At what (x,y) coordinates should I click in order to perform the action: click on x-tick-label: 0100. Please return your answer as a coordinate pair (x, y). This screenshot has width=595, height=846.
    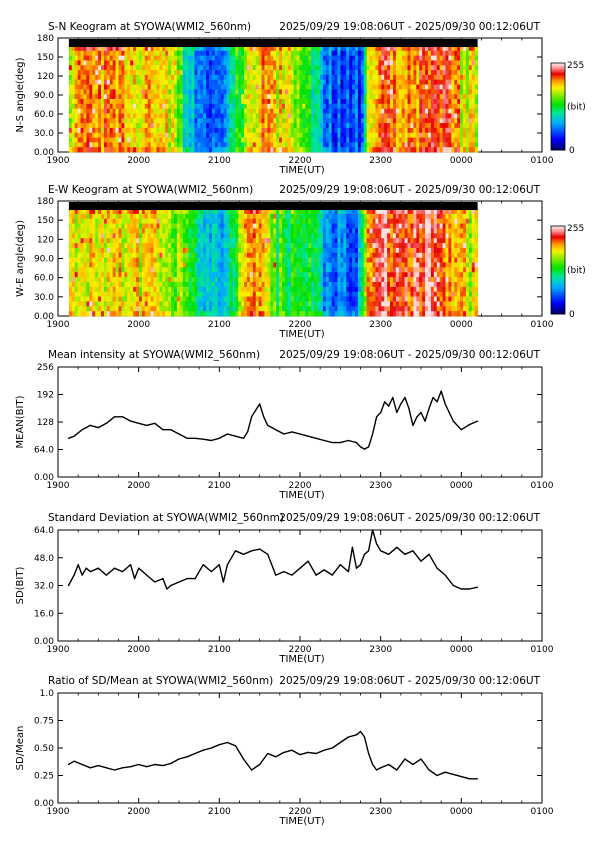
    Looking at the image, I should click on (542, 161).